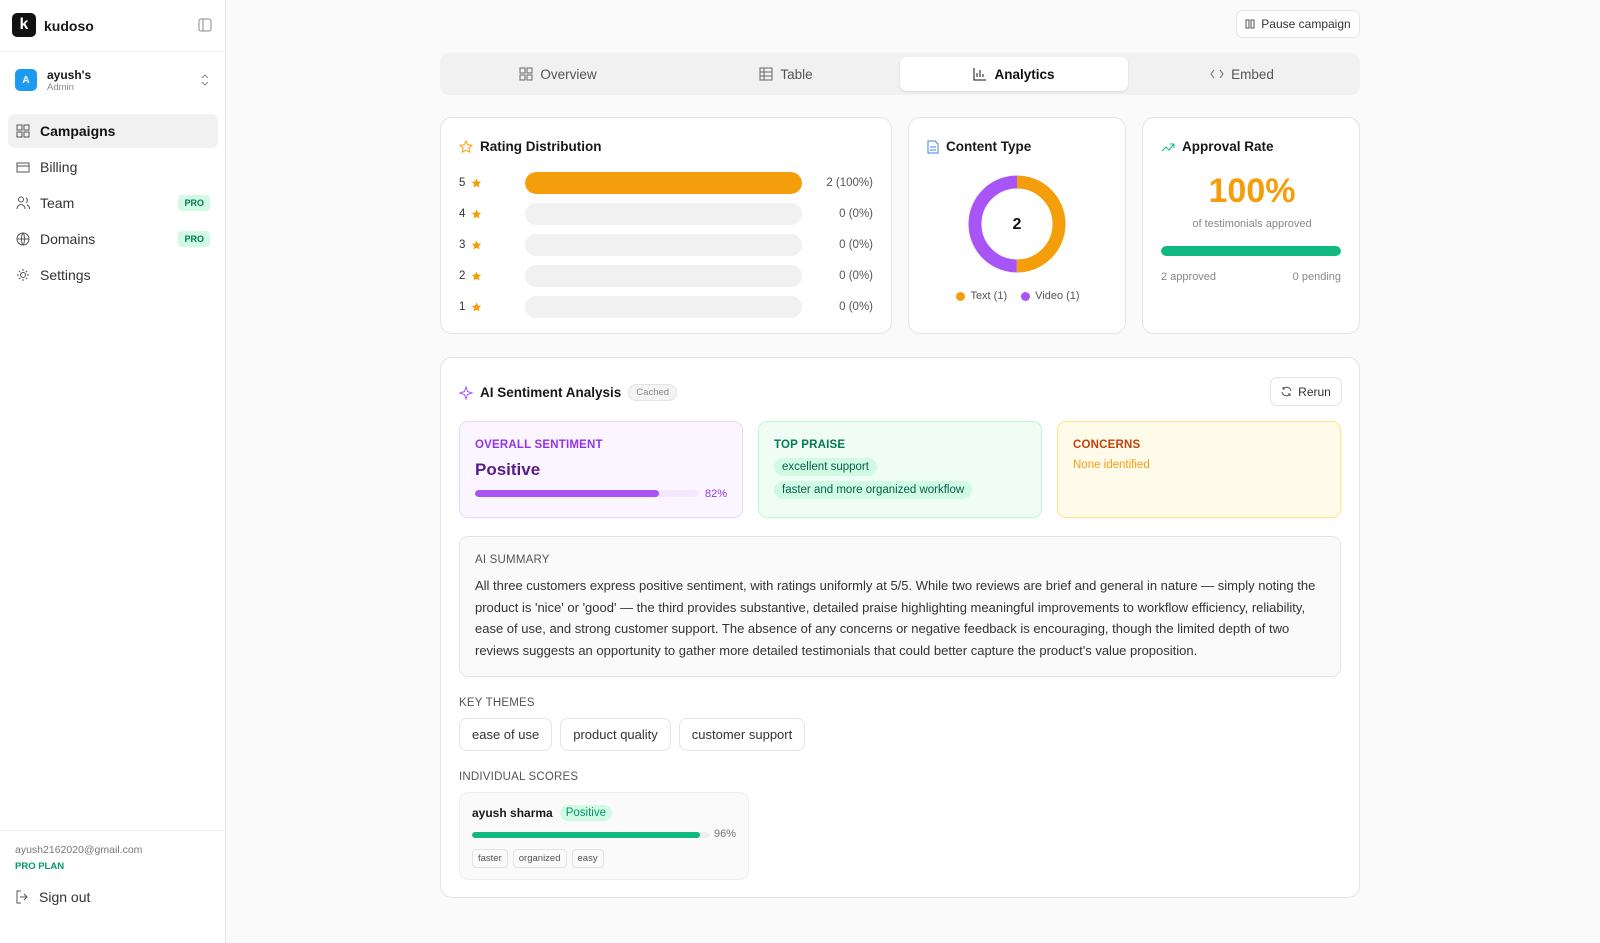 Image resolution: width=1600 pixels, height=943 pixels. I want to click on panel-heading: CONCERNS, so click(1107, 445).